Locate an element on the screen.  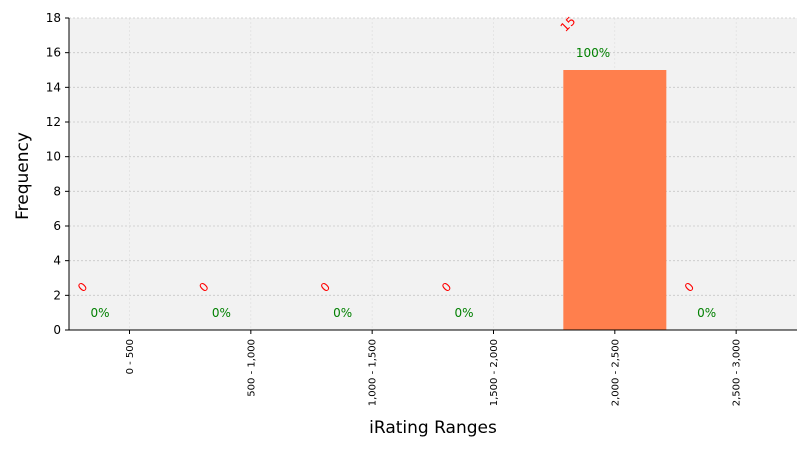
x-tick-label: 1,000 - 1,500 is located at coordinates (373, 372).